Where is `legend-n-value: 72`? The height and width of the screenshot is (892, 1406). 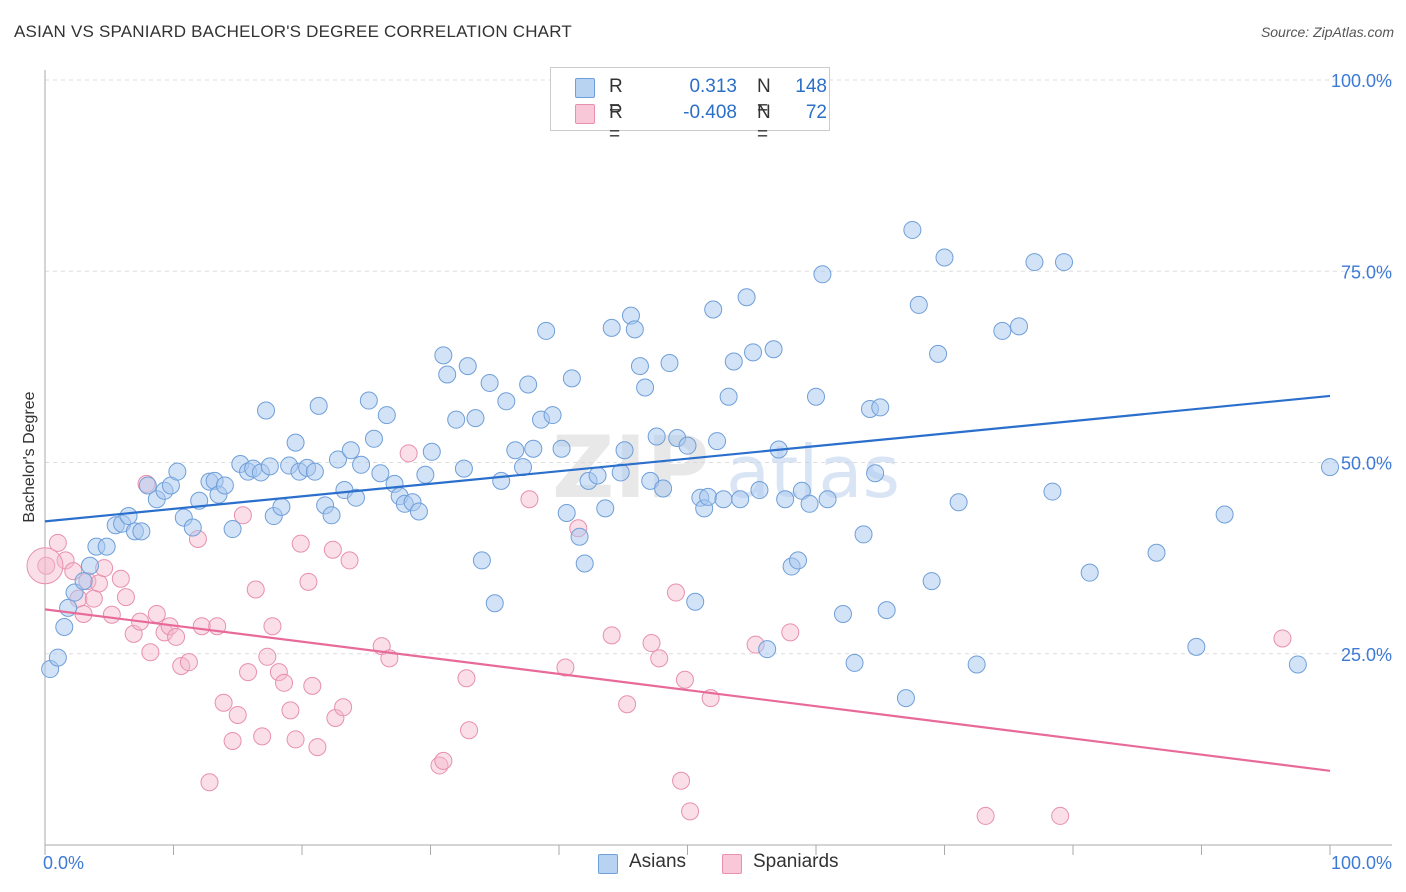 legend-n-value: 72 is located at coordinates (816, 112).